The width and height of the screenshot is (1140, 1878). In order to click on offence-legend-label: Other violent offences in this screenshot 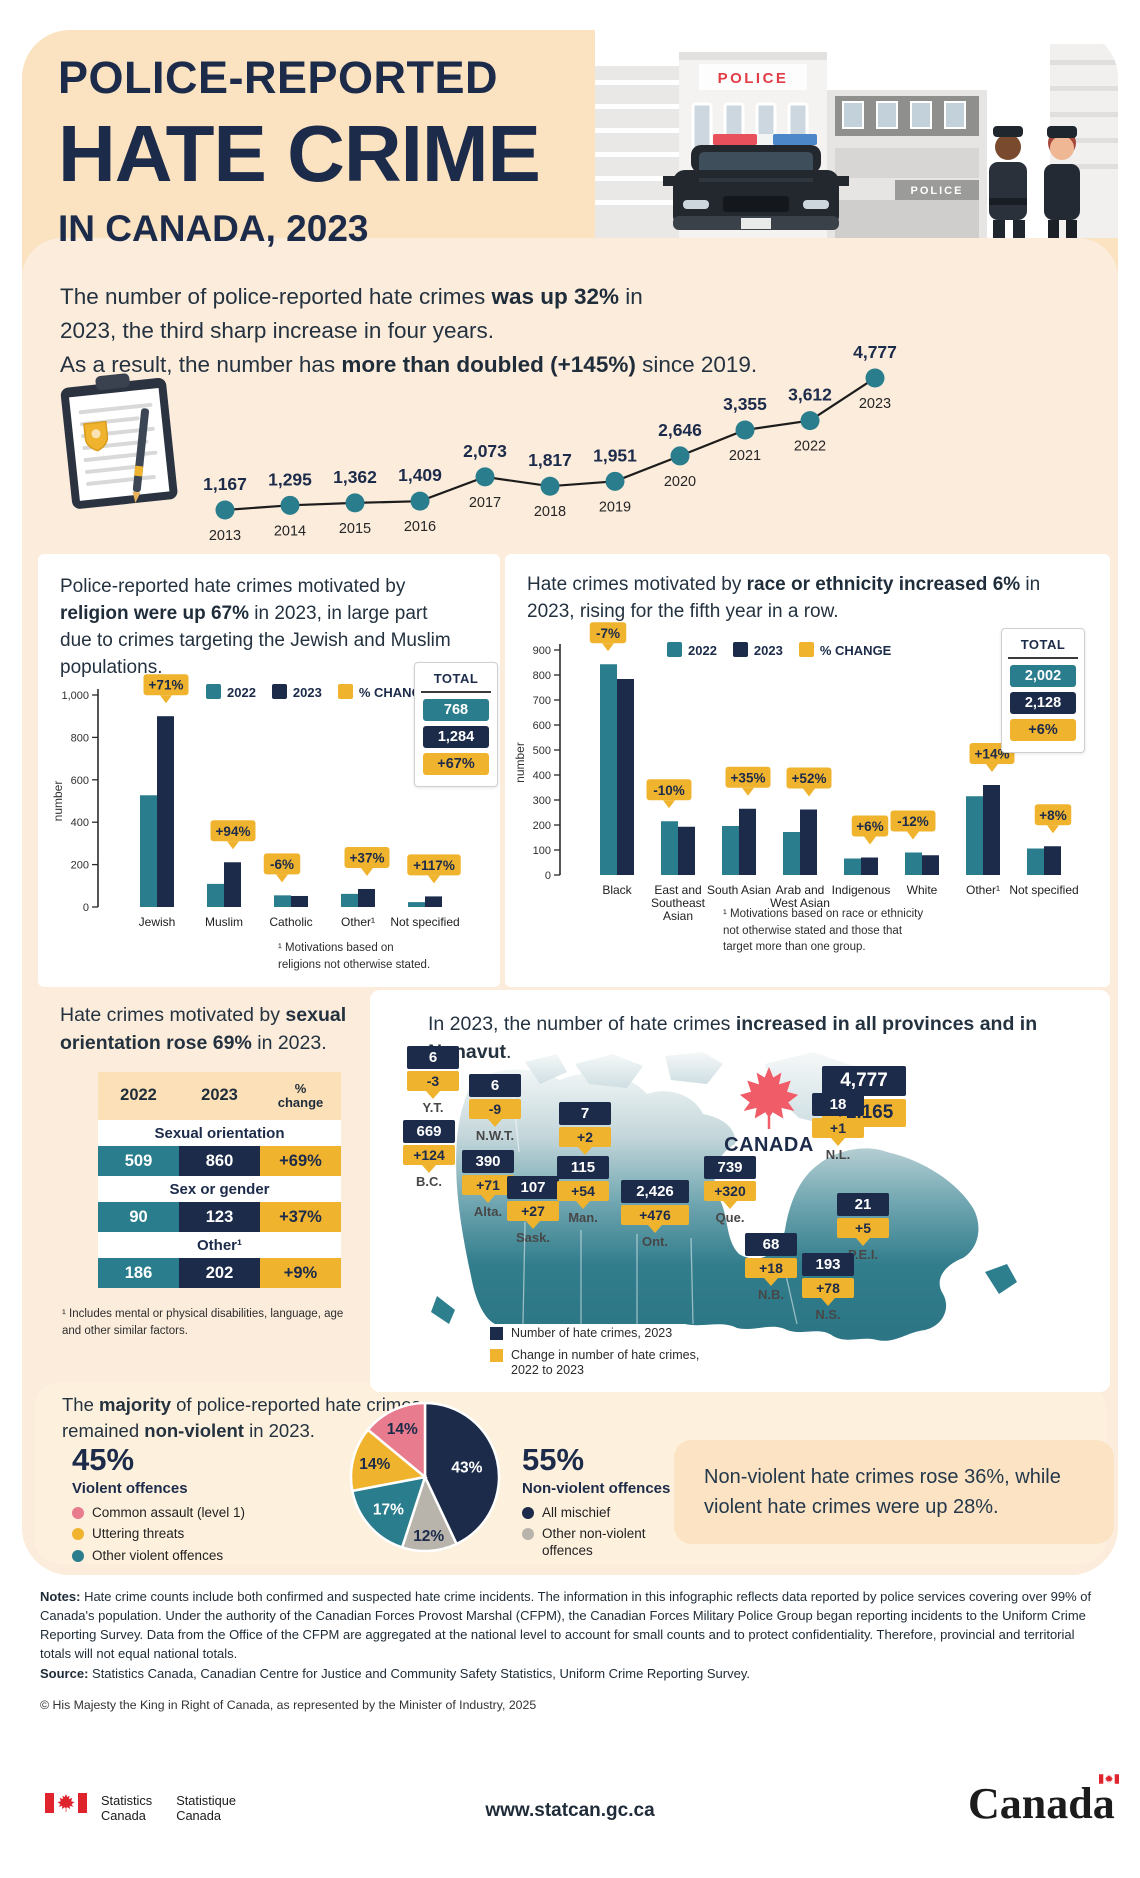, I will do `click(158, 1555)`.